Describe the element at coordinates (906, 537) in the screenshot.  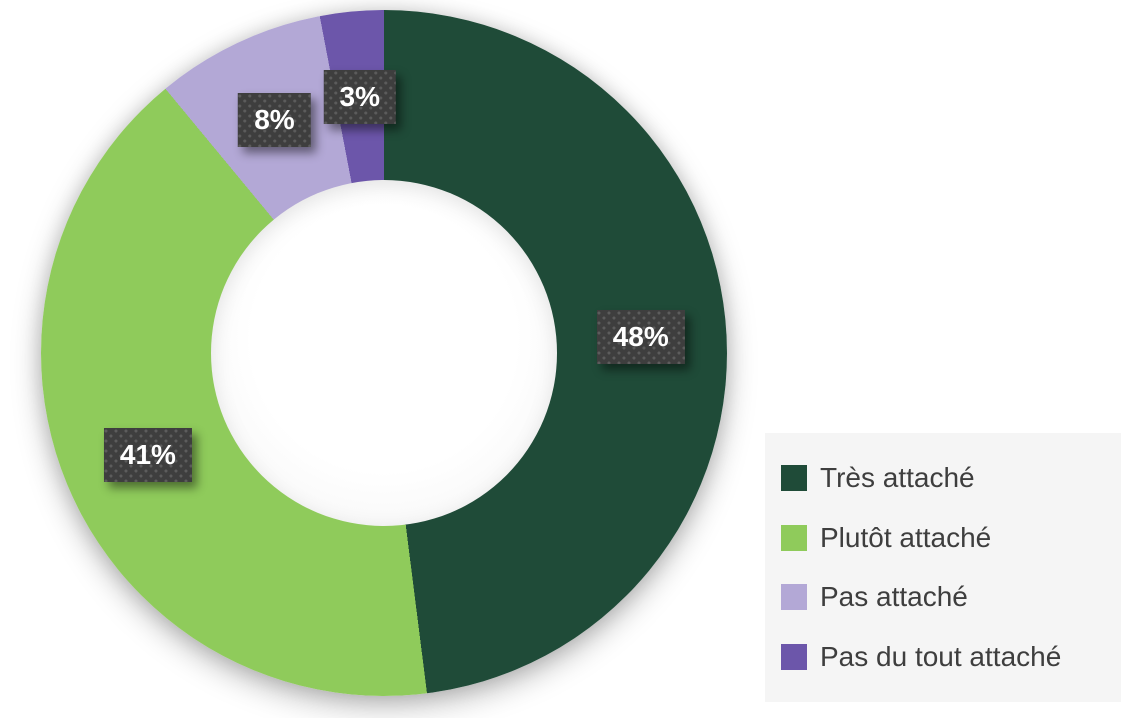
I see `legend-label: Plutôt attaché` at that location.